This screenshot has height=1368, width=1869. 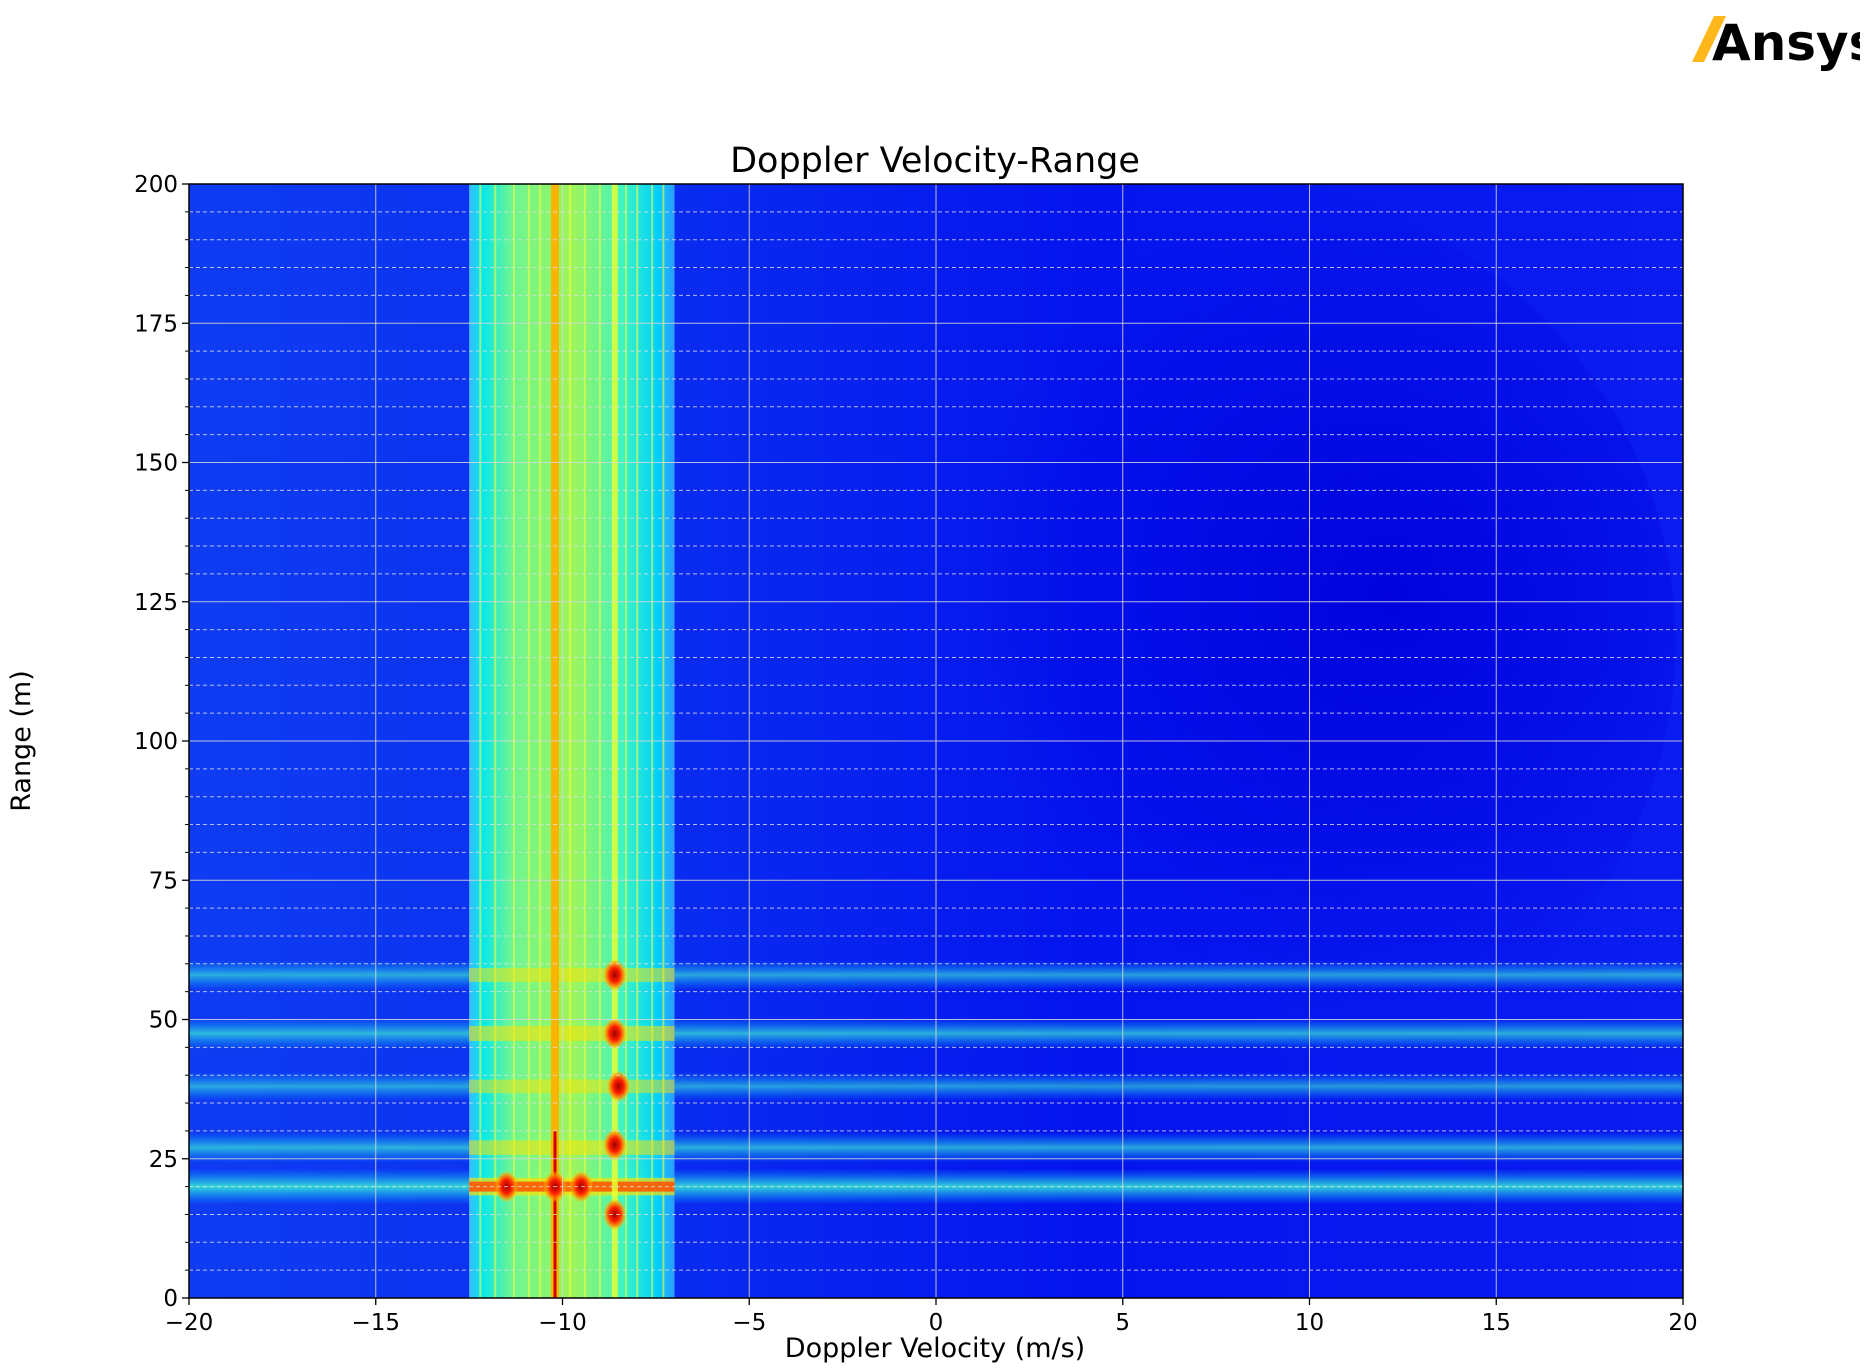 What do you see at coordinates (189, 1323) in the screenshot?
I see `x-tick-label: −20` at bounding box center [189, 1323].